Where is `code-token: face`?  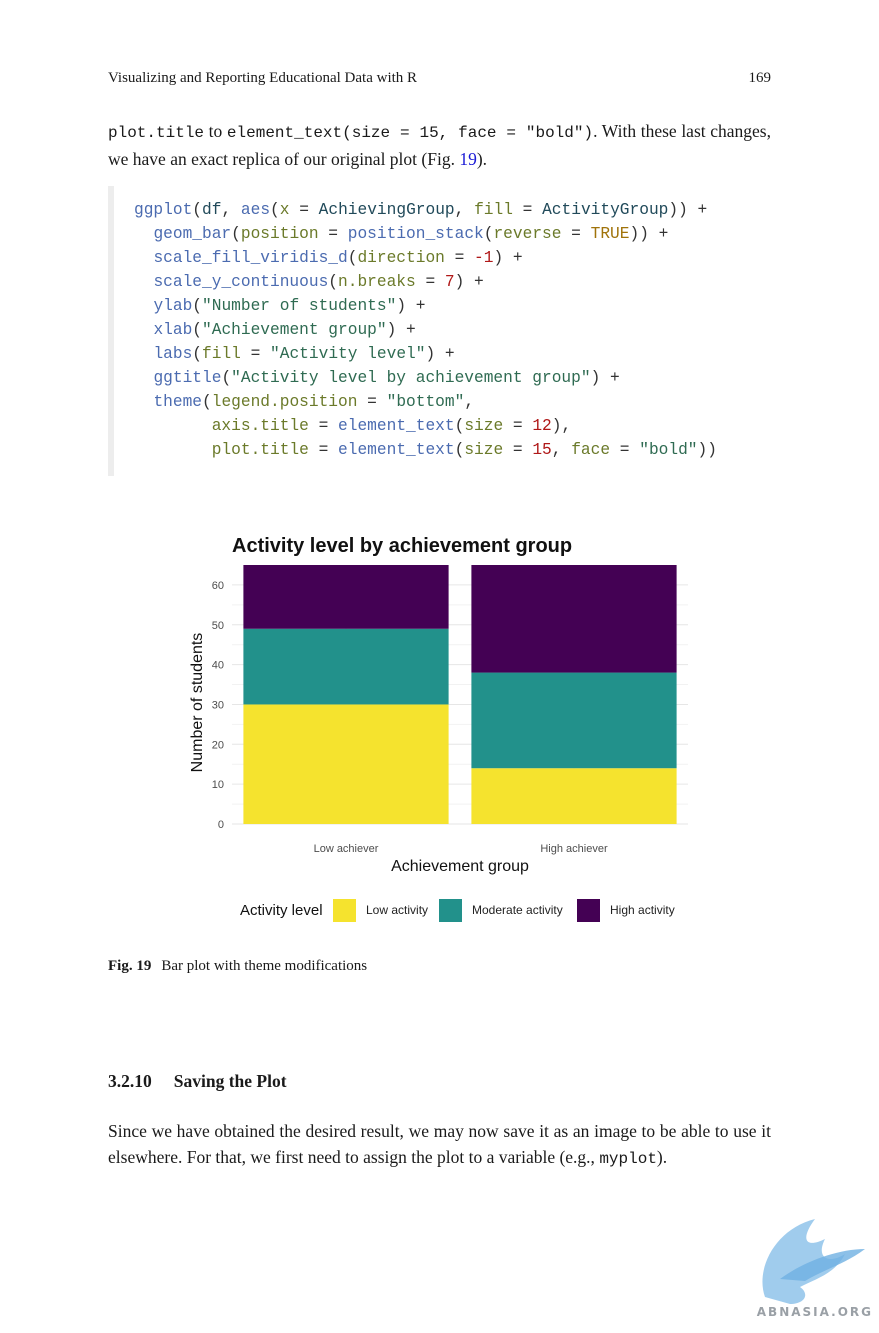 code-token: face is located at coordinates (591, 450).